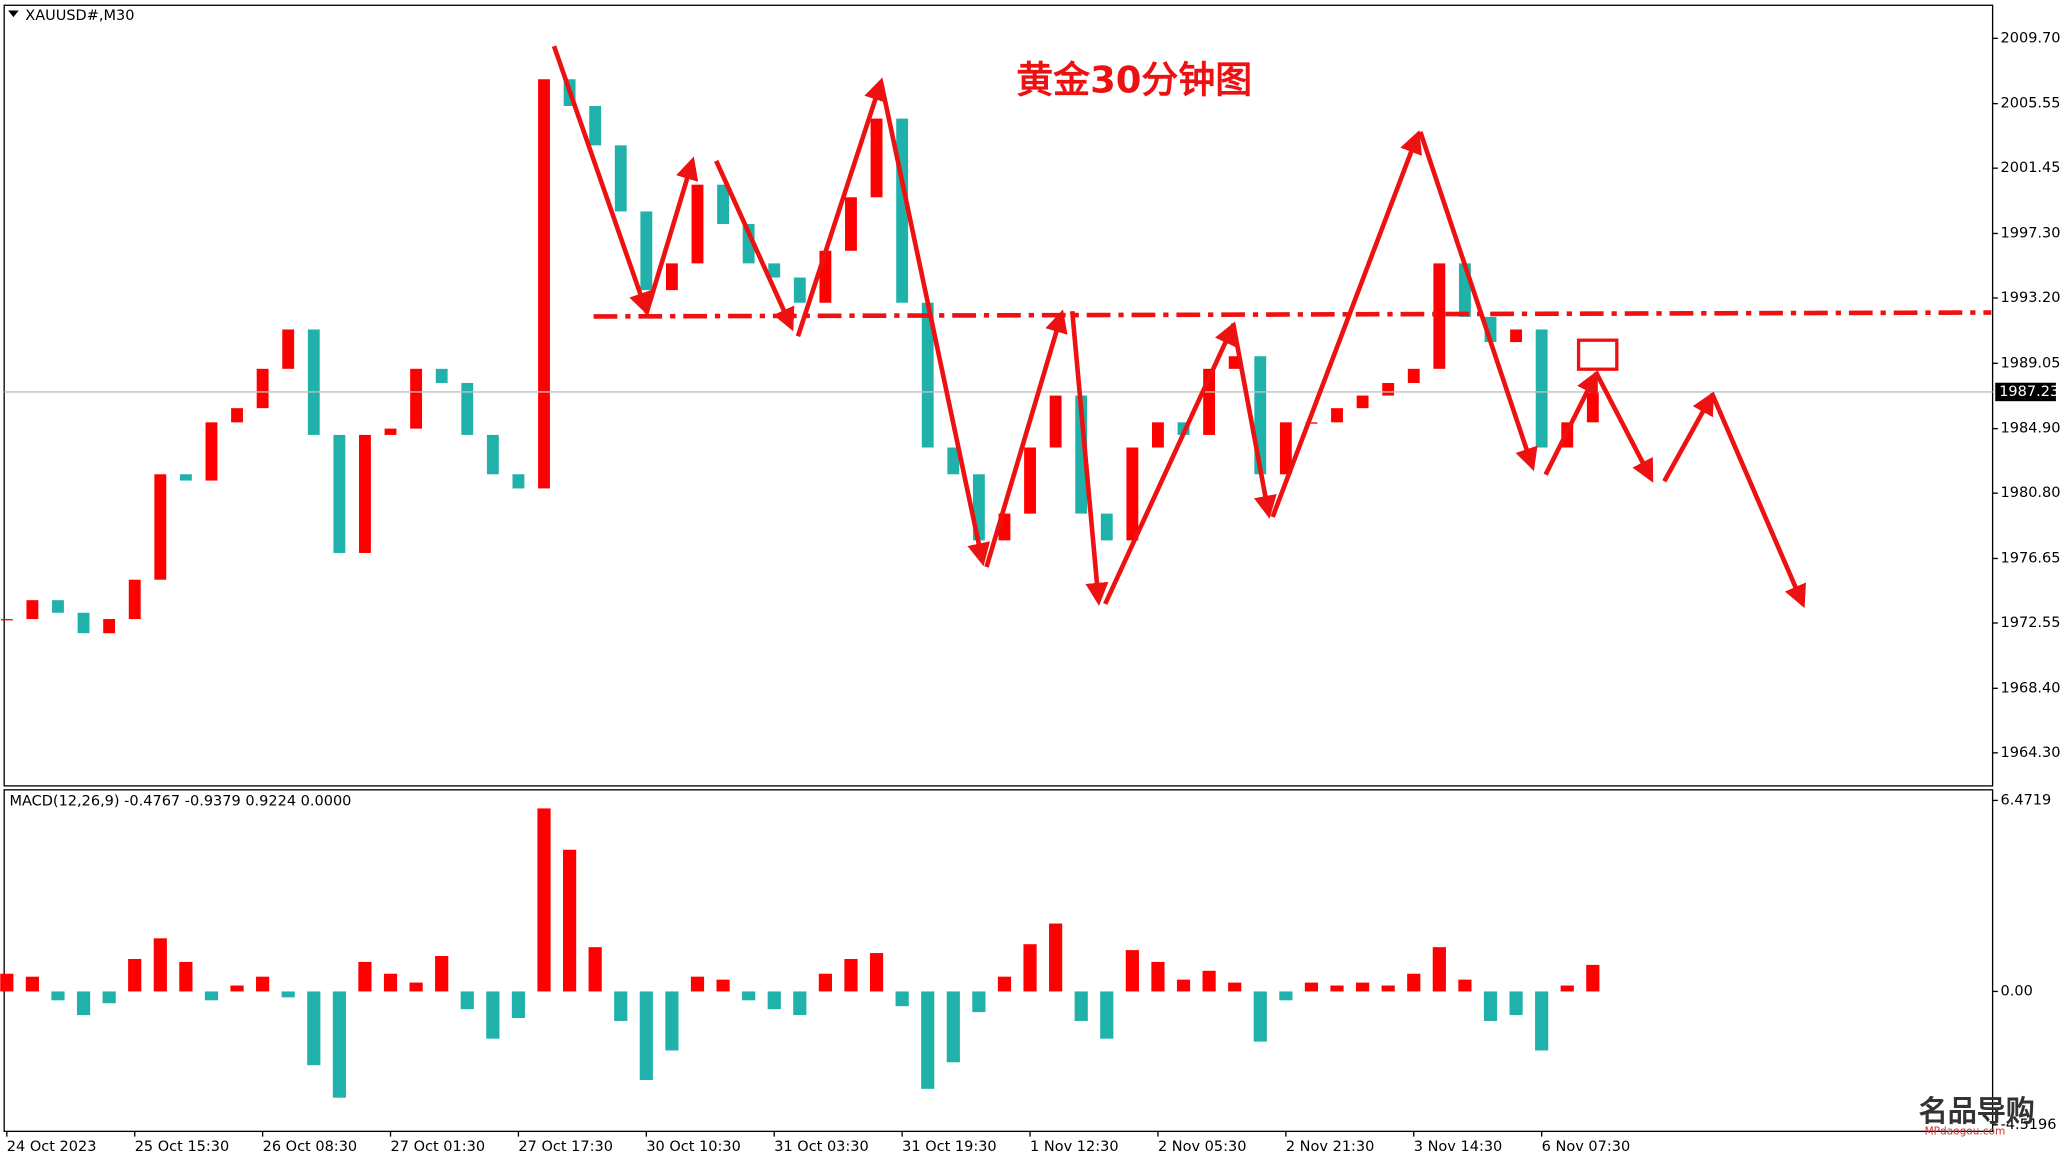  What do you see at coordinates (1458, 1147) in the screenshot?
I see `x-tick-label: 3 Nov 14:30` at bounding box center [1458, 1147].